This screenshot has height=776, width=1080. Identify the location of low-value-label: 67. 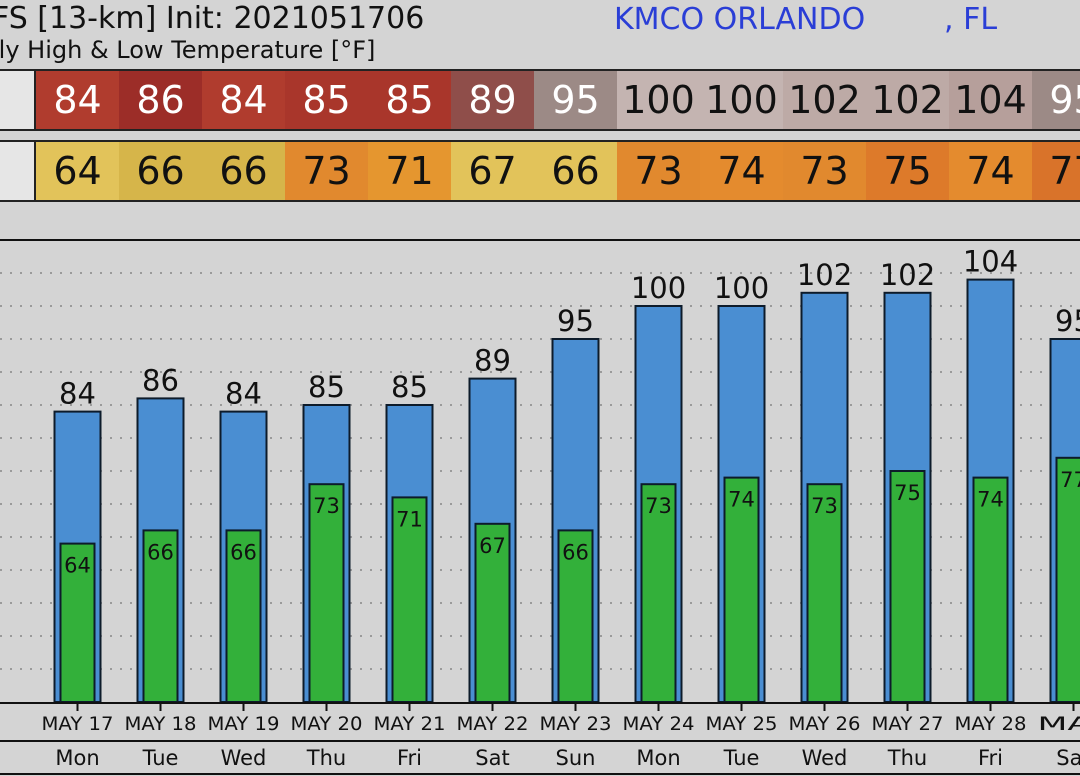
(492, 546).